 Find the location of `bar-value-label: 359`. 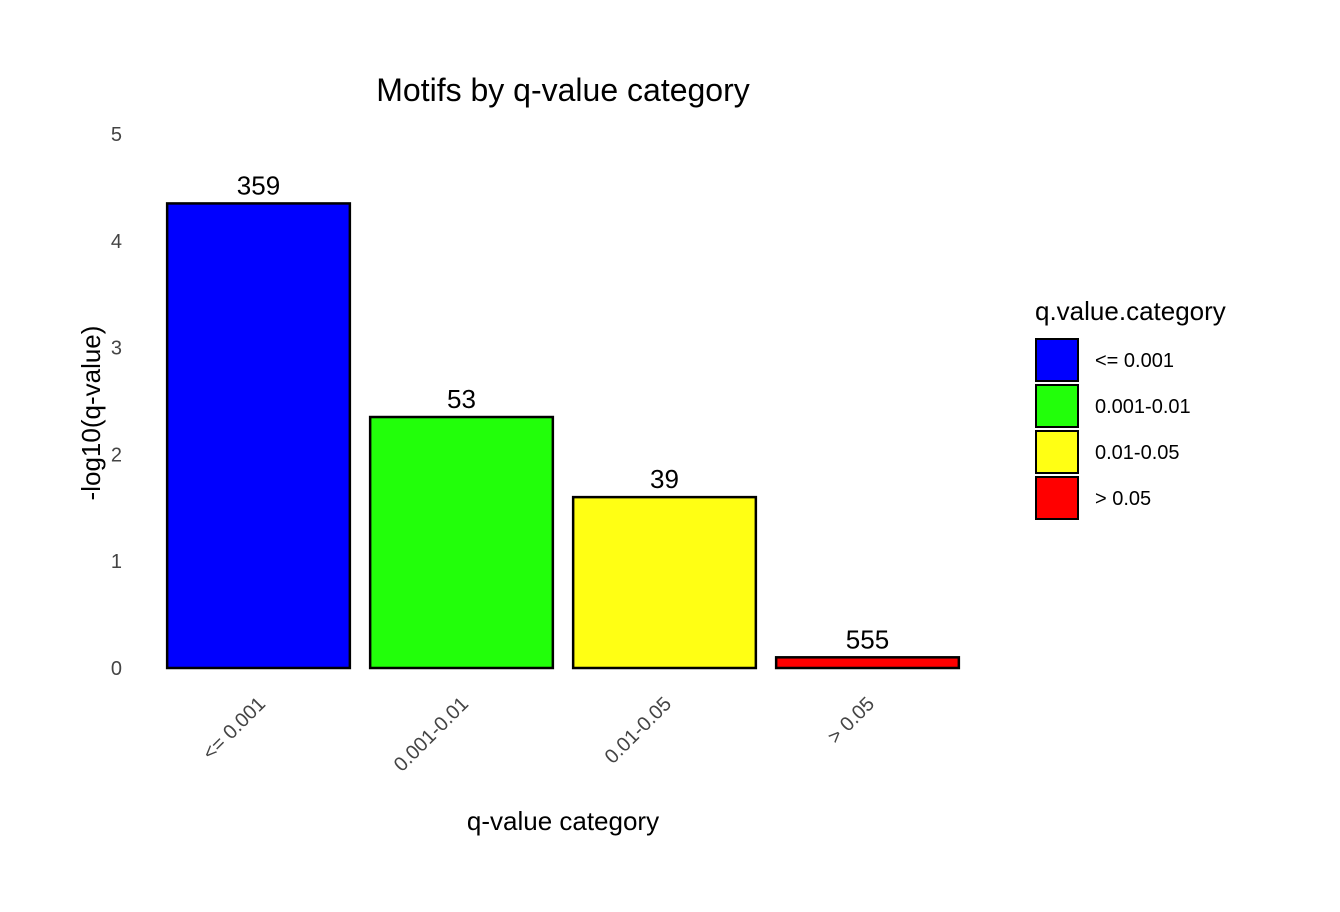

bar-value-label: 359 is located at coordinates (258, 185).